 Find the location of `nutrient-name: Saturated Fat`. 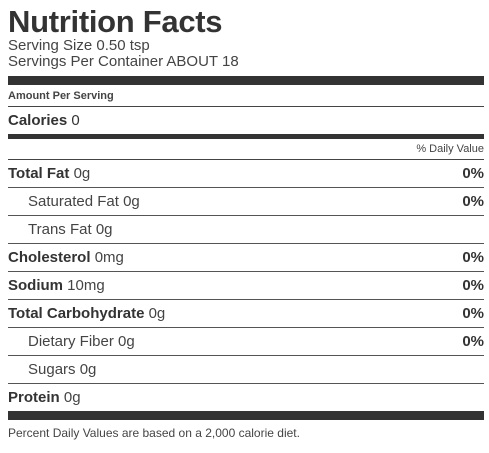

nutrient-name: Saturated Fat is located at coordinates (73, 201).